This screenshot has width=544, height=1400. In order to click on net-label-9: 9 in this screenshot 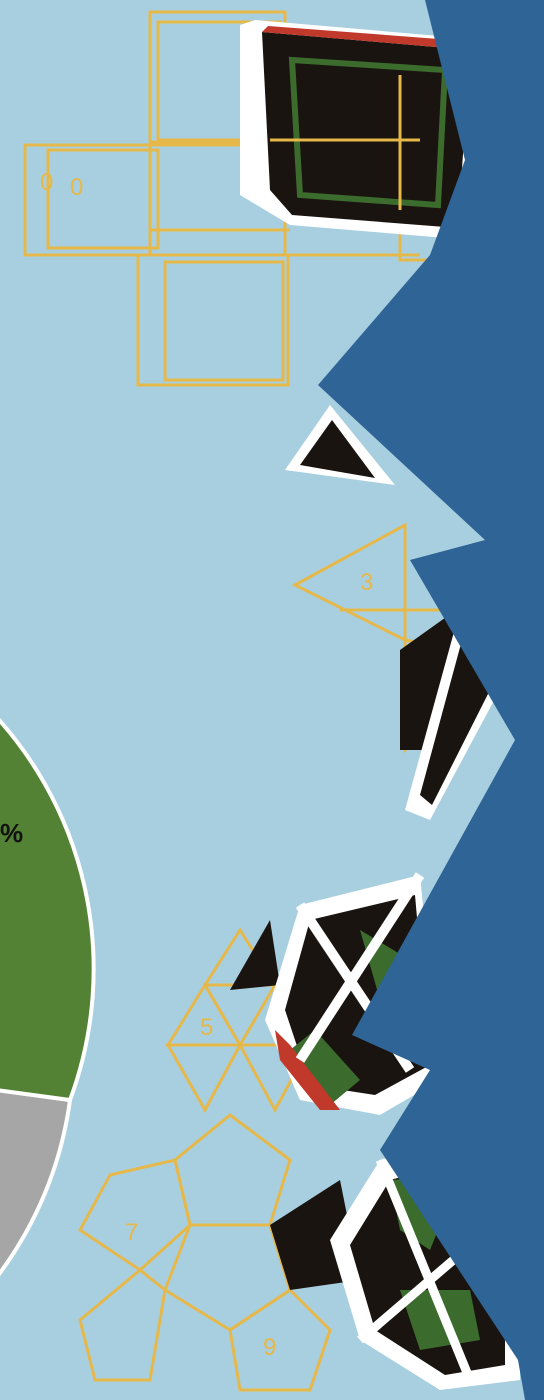, I will do `click(269, 1347)`.